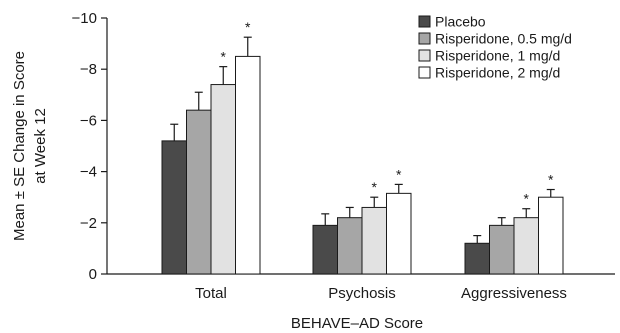 The image size is (620, 333). Describe the element at coordinates (460, 22) in the screenshot. I see `legend-label: Placebo` at that location.